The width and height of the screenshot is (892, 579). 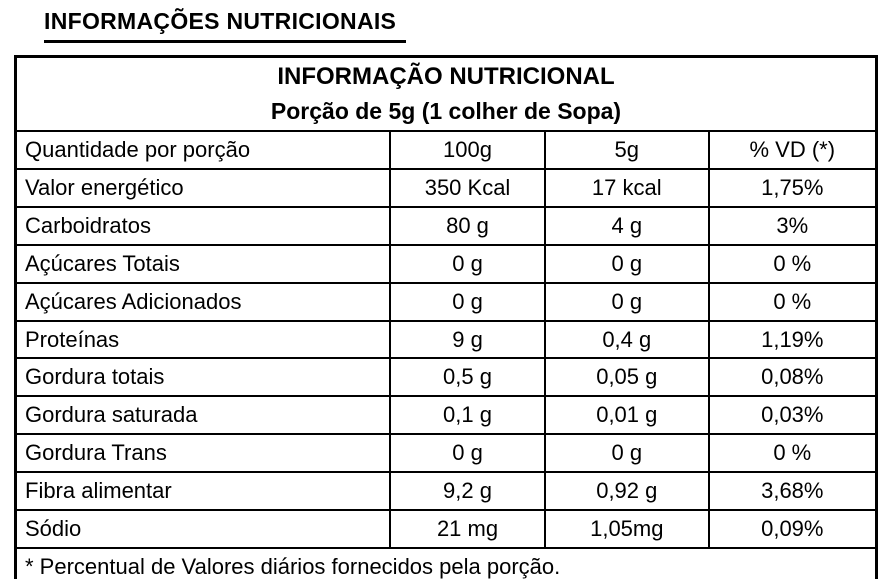 What do you see at coordinates (225, 25) in the screenshot?
I see `page-title: INFORMAÇÕES NUTRICIONAIS` at bounding box center [225, 25].